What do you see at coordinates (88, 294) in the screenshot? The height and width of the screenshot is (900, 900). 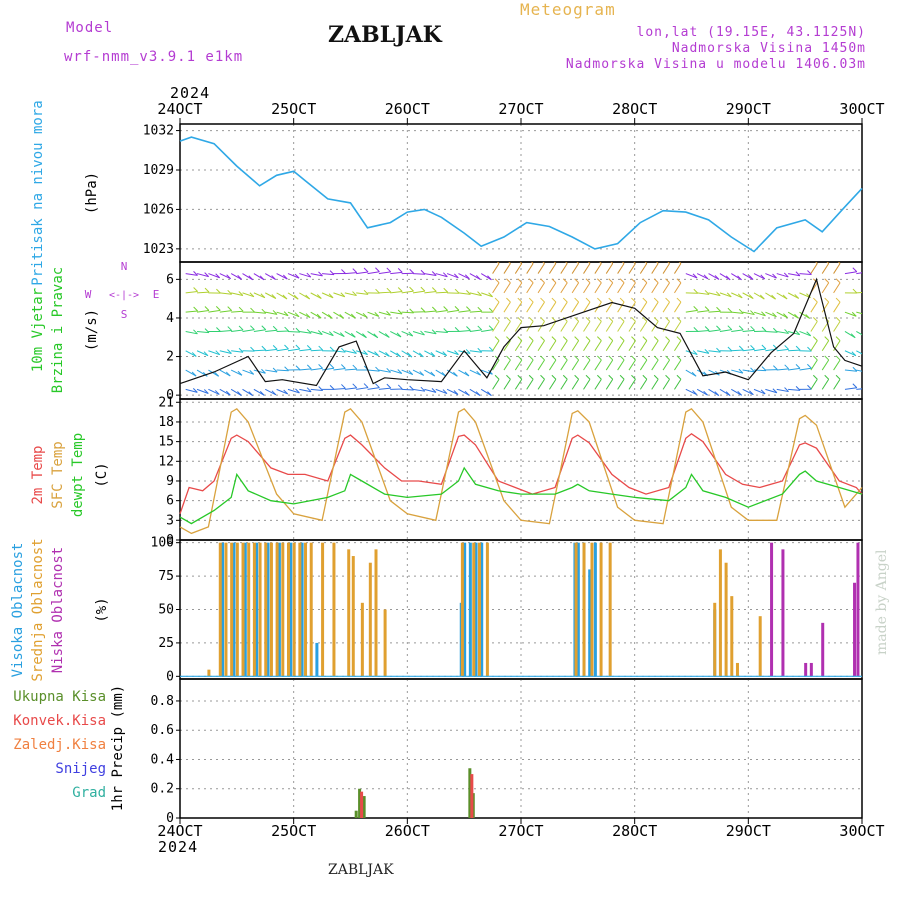 I see `compass-west: W` at bounding box center [88, 294].